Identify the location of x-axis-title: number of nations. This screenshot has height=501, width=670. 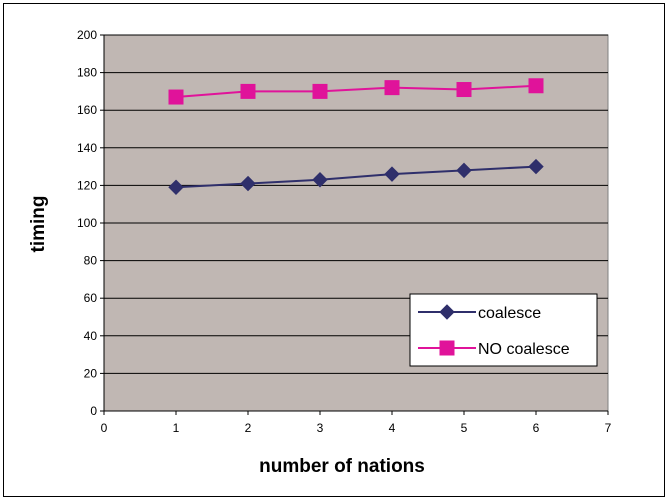
(342, 466).